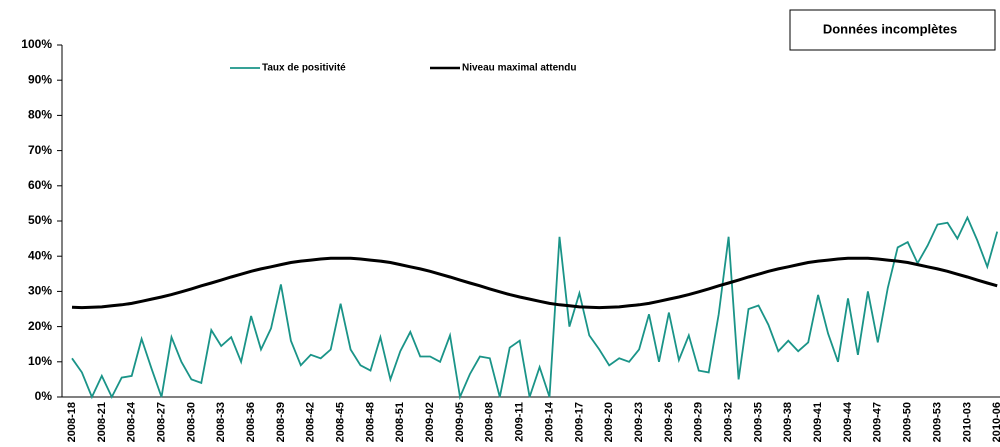  What do you see at coordinates (848, 421) in the screenshot?
I see `x-tick-label: 2009-44` at bounding box center [848, 421].